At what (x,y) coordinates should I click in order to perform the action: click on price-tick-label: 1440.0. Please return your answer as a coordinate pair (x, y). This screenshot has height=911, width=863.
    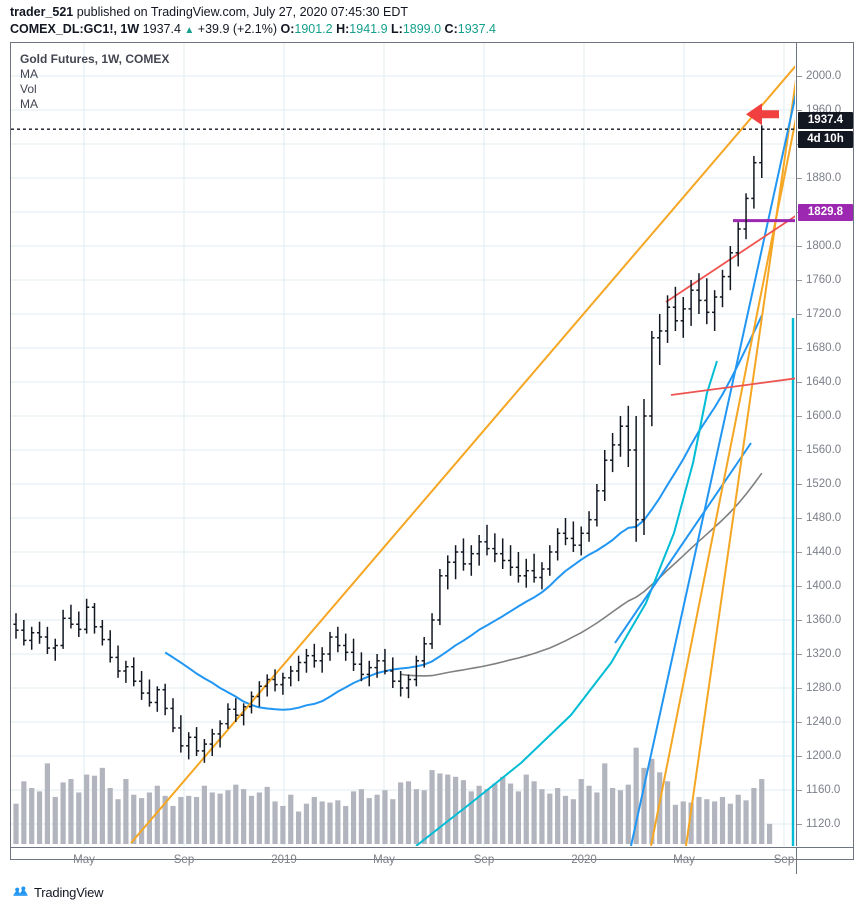
    Looking at the image, I should click on (824, 552).